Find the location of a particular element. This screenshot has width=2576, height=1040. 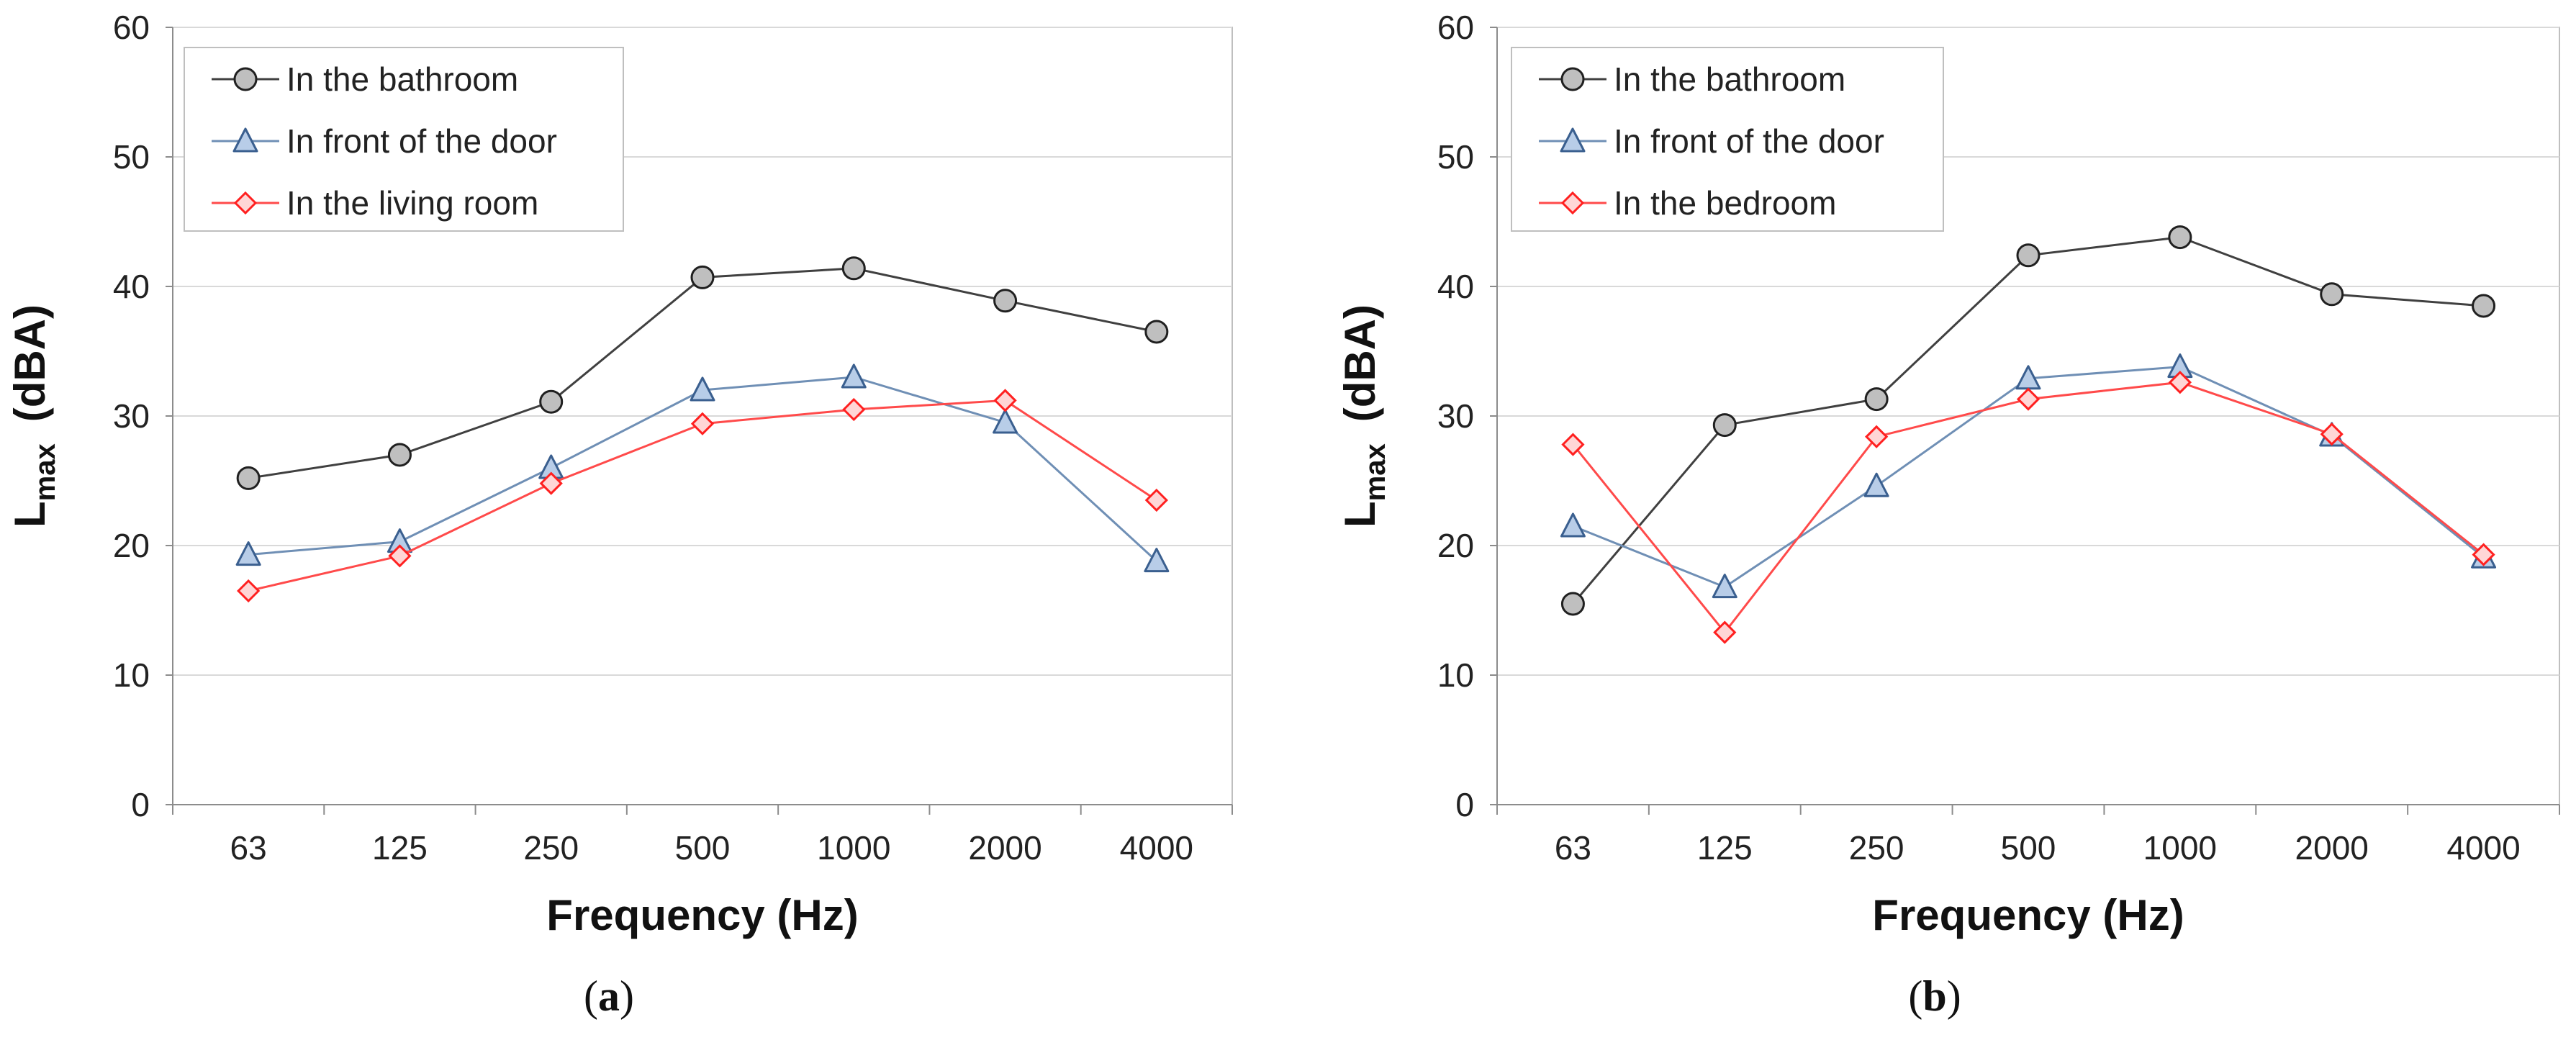

caption-letter: b is located at coordinates (1934, 996).